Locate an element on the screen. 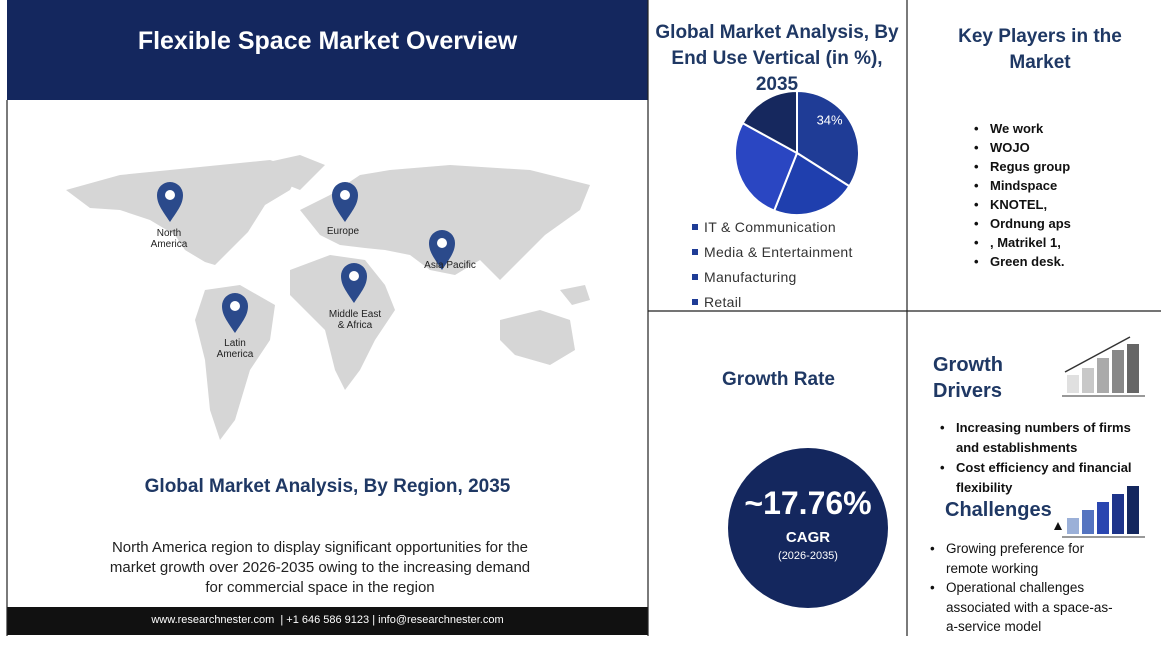  growth-rate-label: CAGR is located at coordinates (808, 537).